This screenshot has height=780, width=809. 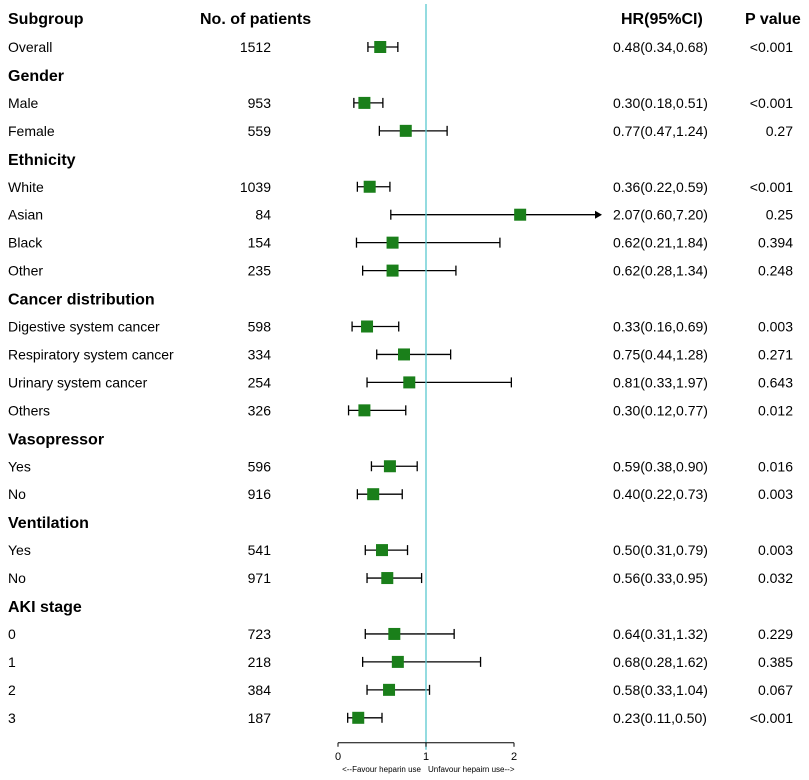 What do you see at coordinates (26, 187) in the screenshot?
I see `row-label: White` at bounding box center [26, 187].